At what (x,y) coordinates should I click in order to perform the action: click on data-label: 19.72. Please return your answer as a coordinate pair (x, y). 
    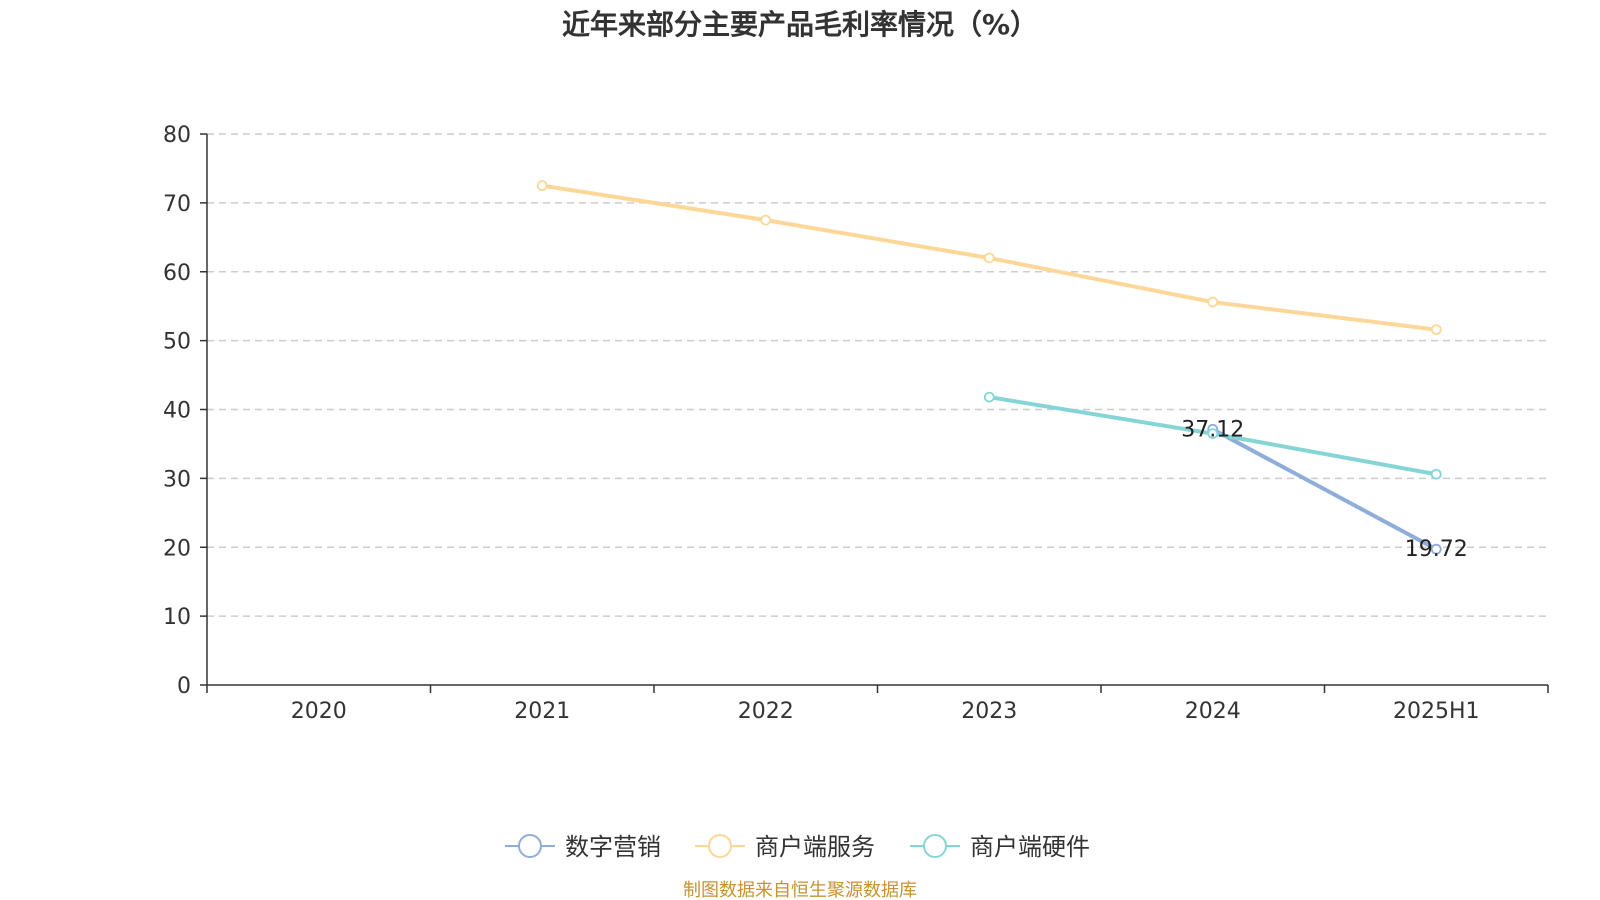
    Looking at the image, I should click on (1436, 549).